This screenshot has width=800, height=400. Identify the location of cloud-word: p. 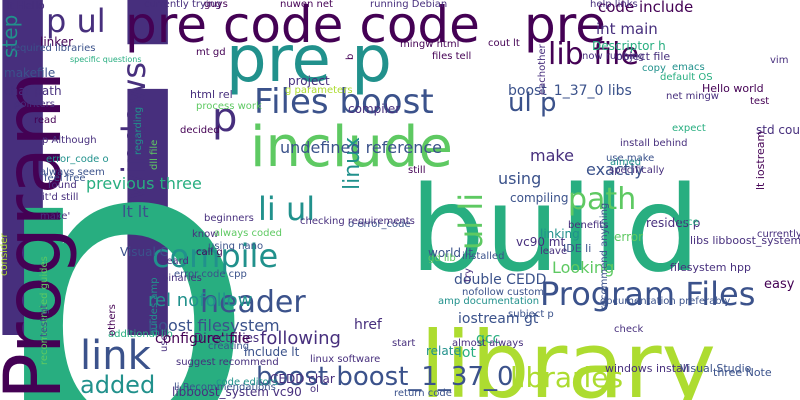
(225, 118).